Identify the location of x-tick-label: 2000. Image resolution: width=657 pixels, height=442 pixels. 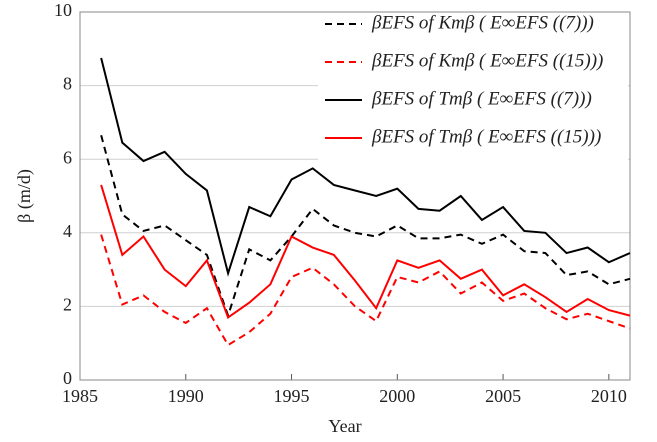
(397, 396).